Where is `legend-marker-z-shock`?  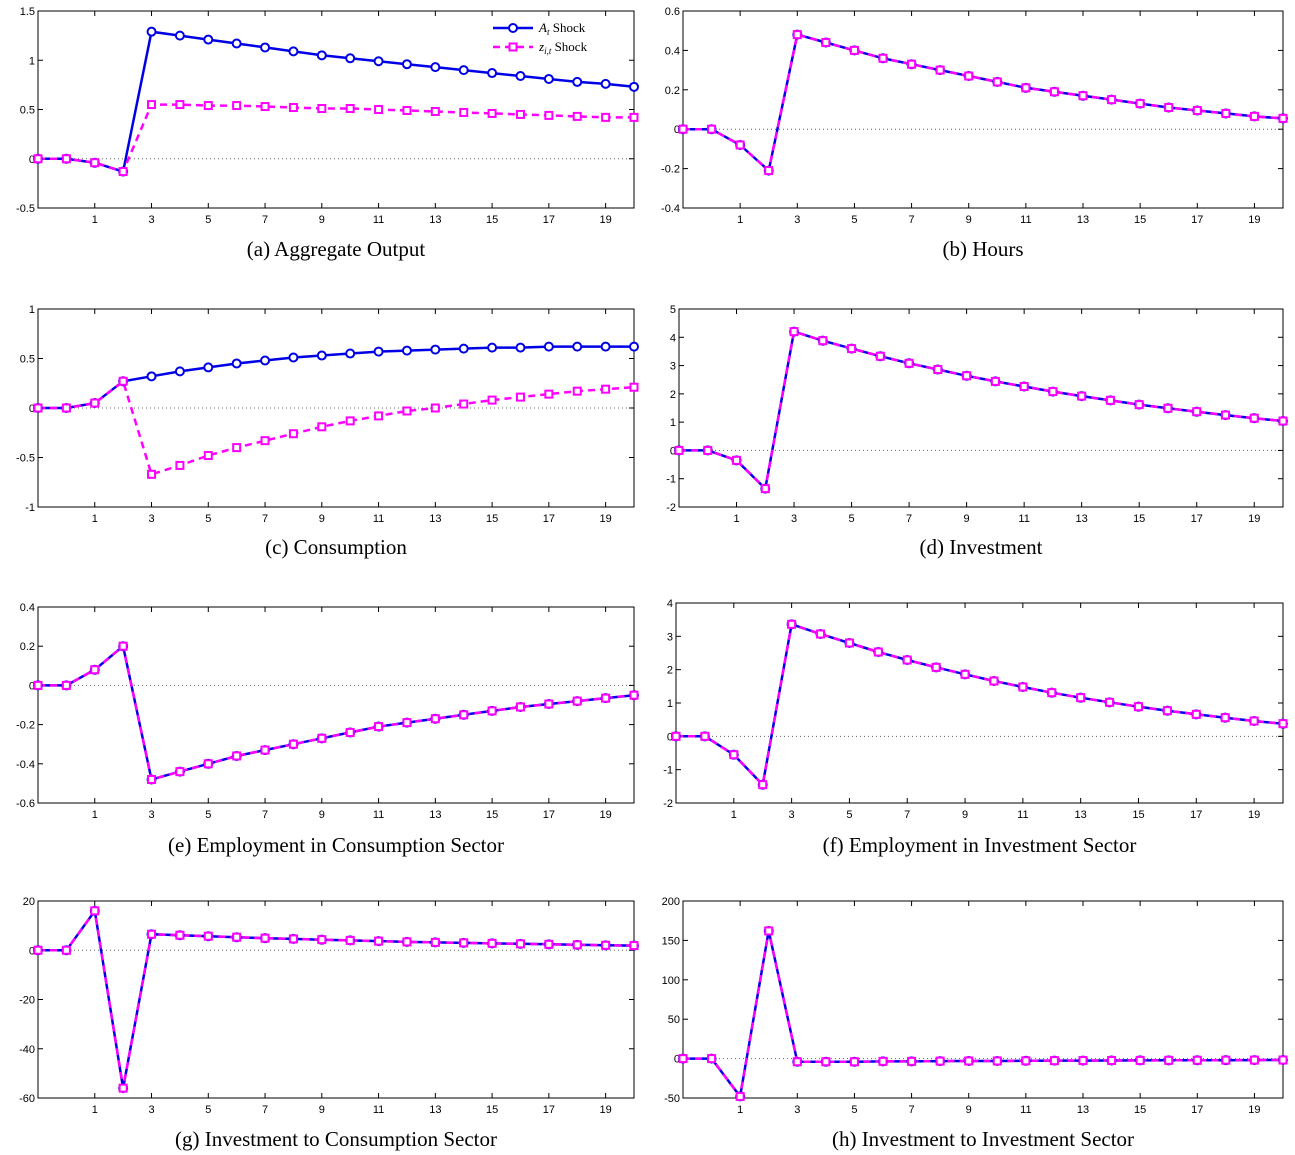 legend-marker-z-shock is located at coordinates (513, 47).